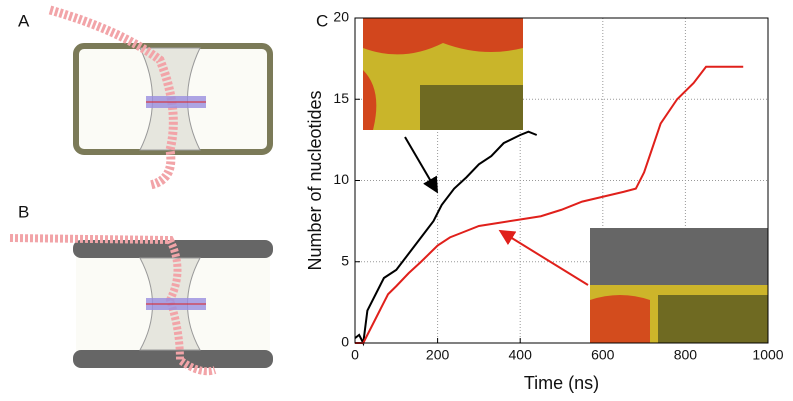 This screenshot has height=401, width=793. What do you see at coordinates (141, 305) in the screenshot?
I see `panel-b-render` at bounding box center [141, 305].